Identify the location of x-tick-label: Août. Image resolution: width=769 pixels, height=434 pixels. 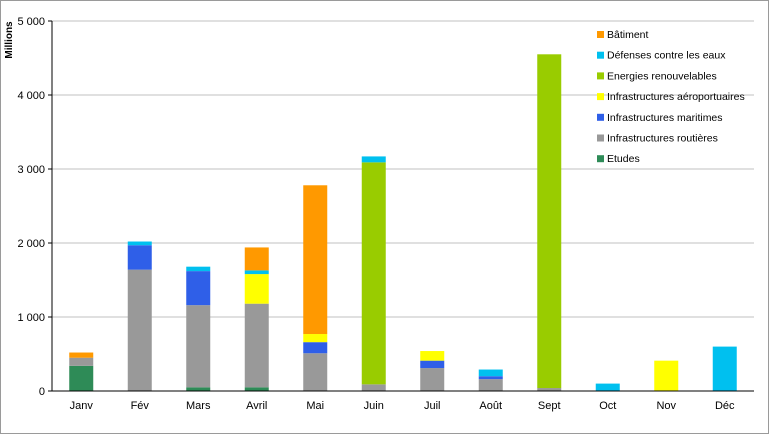
(490, 406).